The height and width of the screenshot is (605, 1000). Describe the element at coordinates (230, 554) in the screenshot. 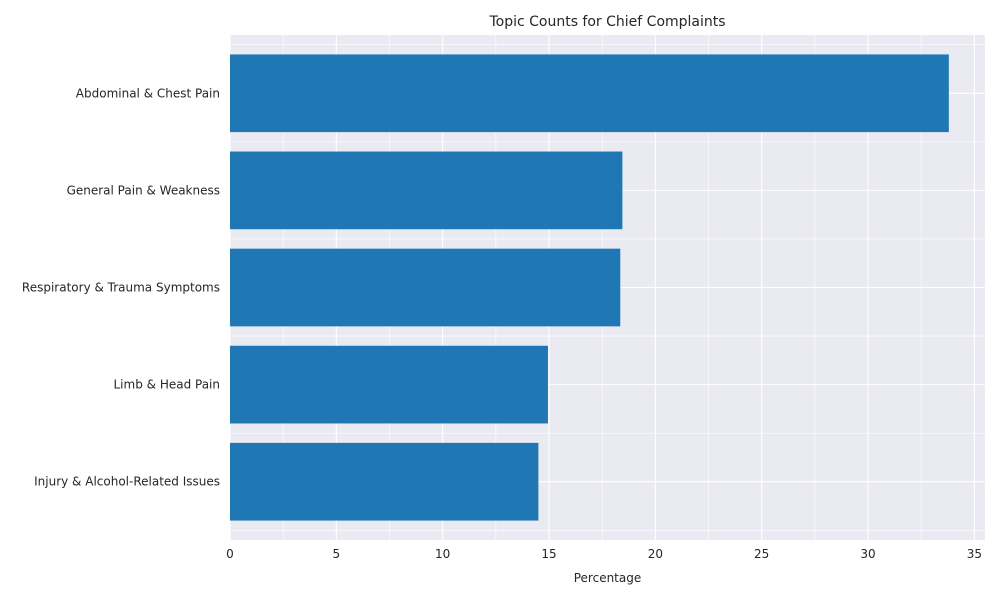

I see `x-tick-label: 0` at that location.